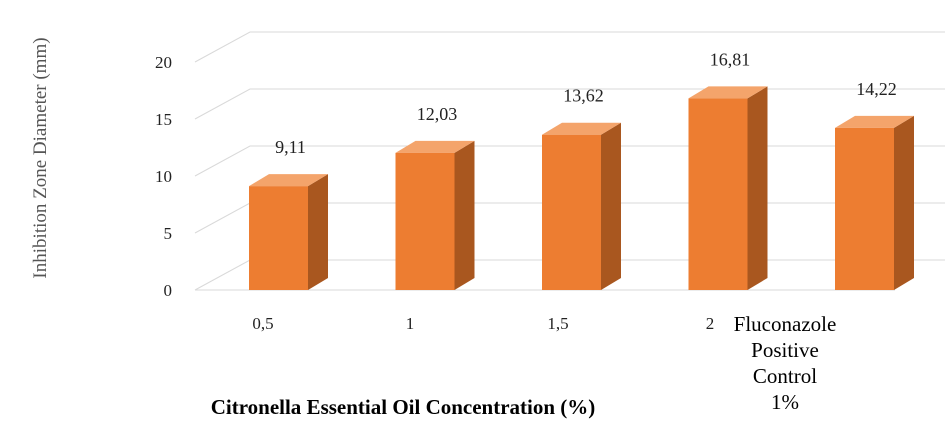  Describe the element at coordinates (168, 233) in the screenshot. I see `y-tick-label: 5` at that location.